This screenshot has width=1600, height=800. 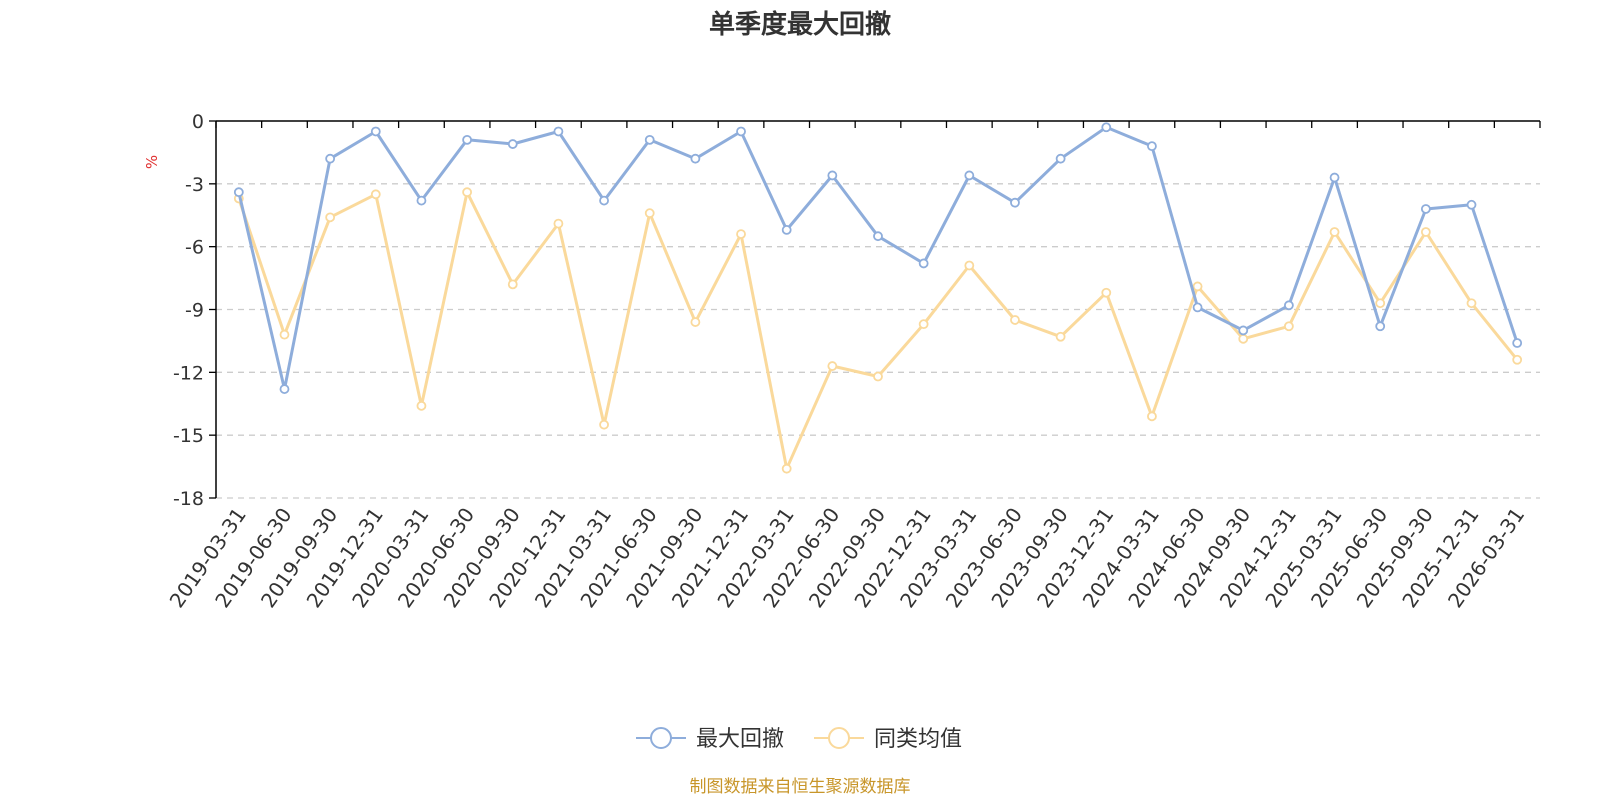 I want to click on y-axis-ticks: 0 -3 -6 -9 -12 -15 -18, so click(x=194, y=310).